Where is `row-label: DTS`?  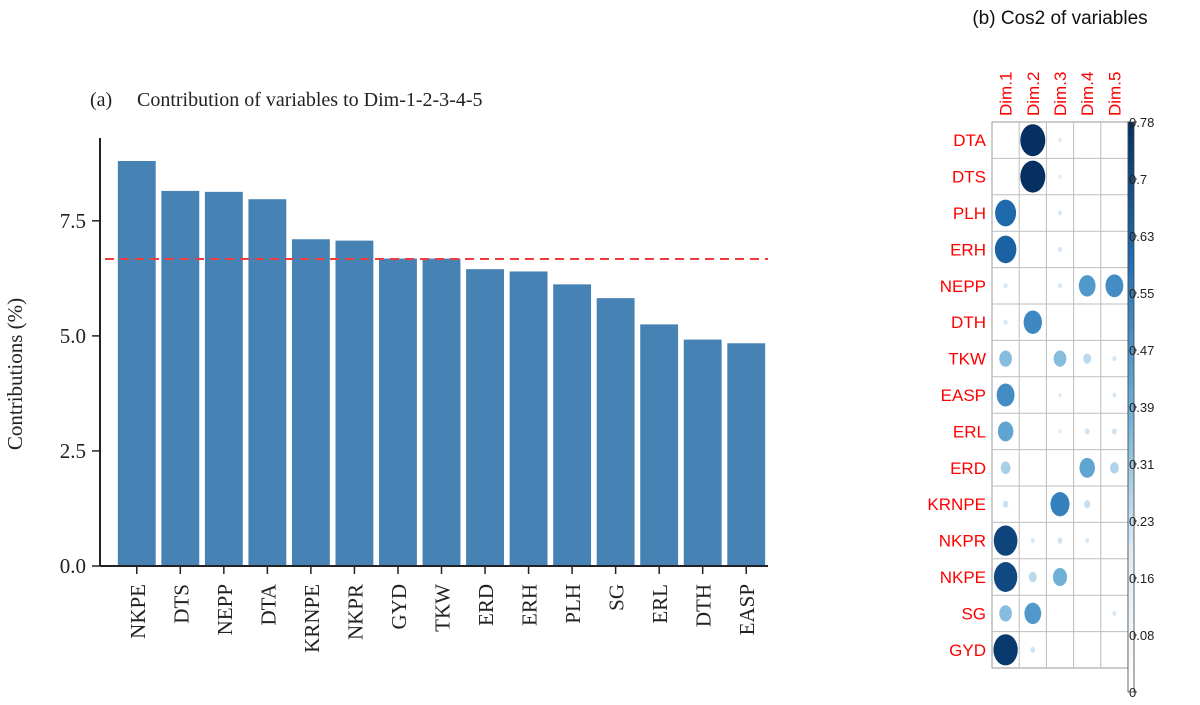 row-label: DTS is located at coordinates (969, 177).